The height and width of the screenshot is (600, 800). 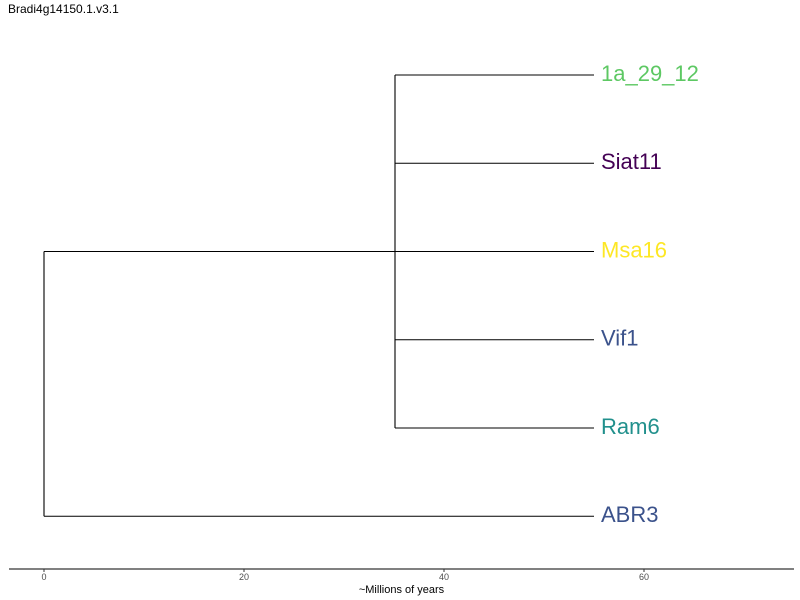 I want to click on tip-label: 1a_29_12, so click(x=650, y=73).